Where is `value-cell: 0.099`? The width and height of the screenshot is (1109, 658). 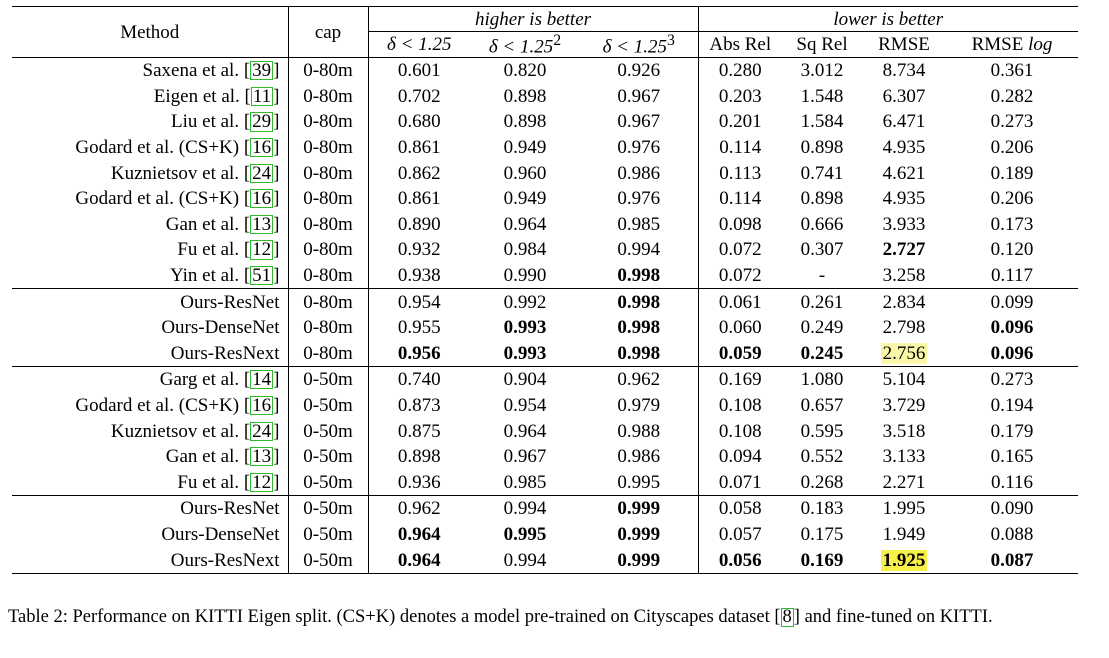 value-cell: 0.099 is located at coordinates (1012, 301).